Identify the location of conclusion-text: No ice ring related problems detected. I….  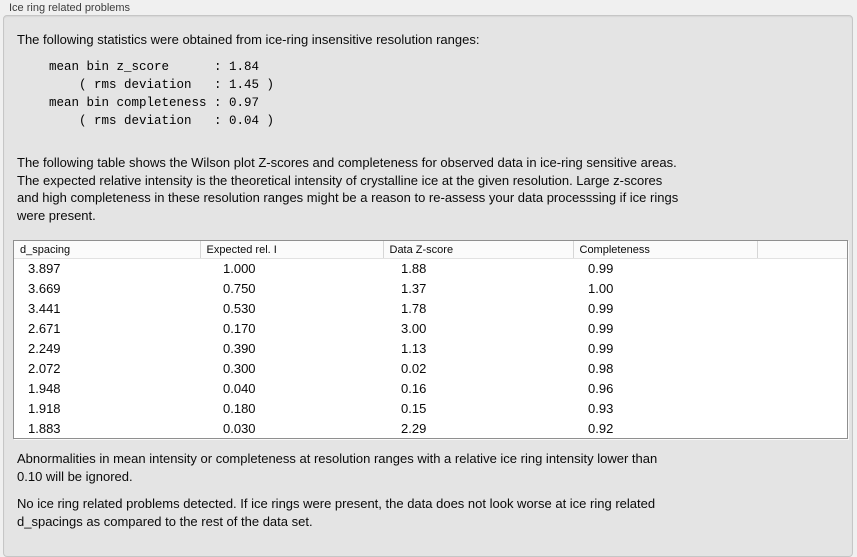
(336, 512).